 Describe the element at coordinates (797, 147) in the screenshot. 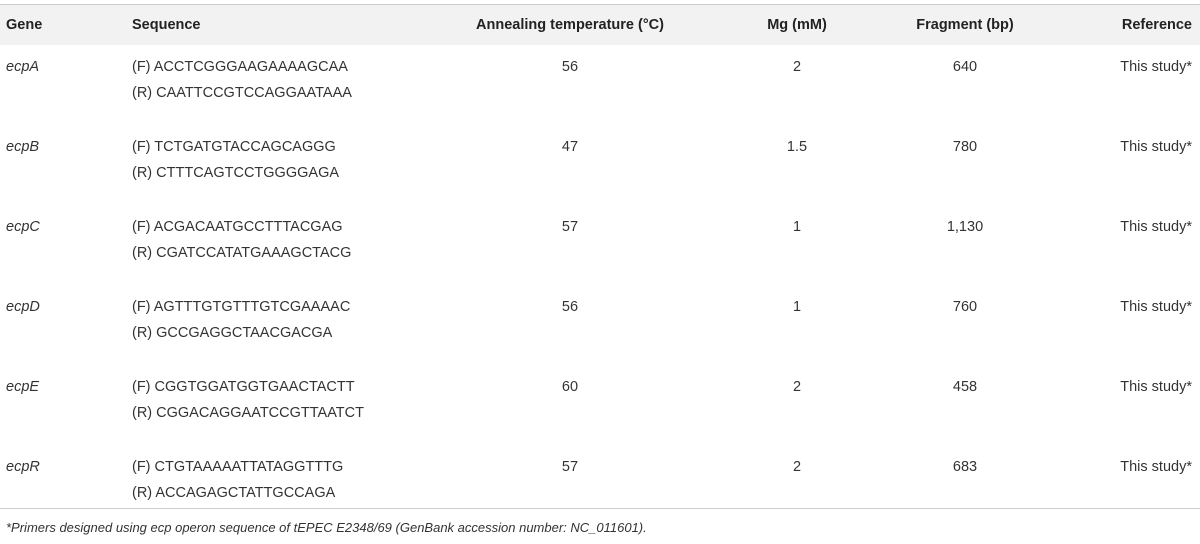

I see `mg-cell: 1.5` at that location.